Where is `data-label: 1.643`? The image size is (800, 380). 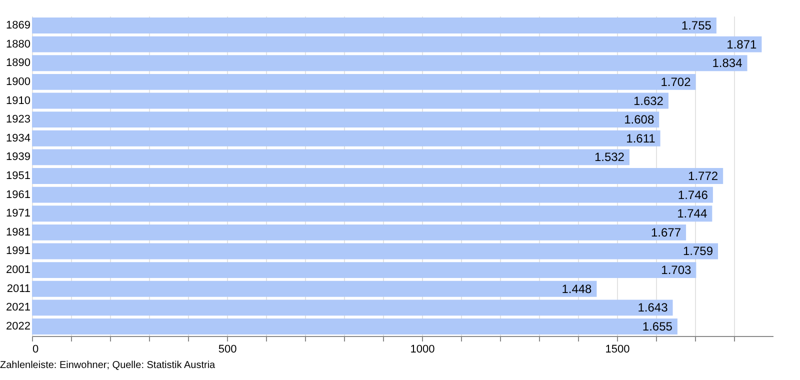 data-label: 1.643 is located at coordinates (653, 307).